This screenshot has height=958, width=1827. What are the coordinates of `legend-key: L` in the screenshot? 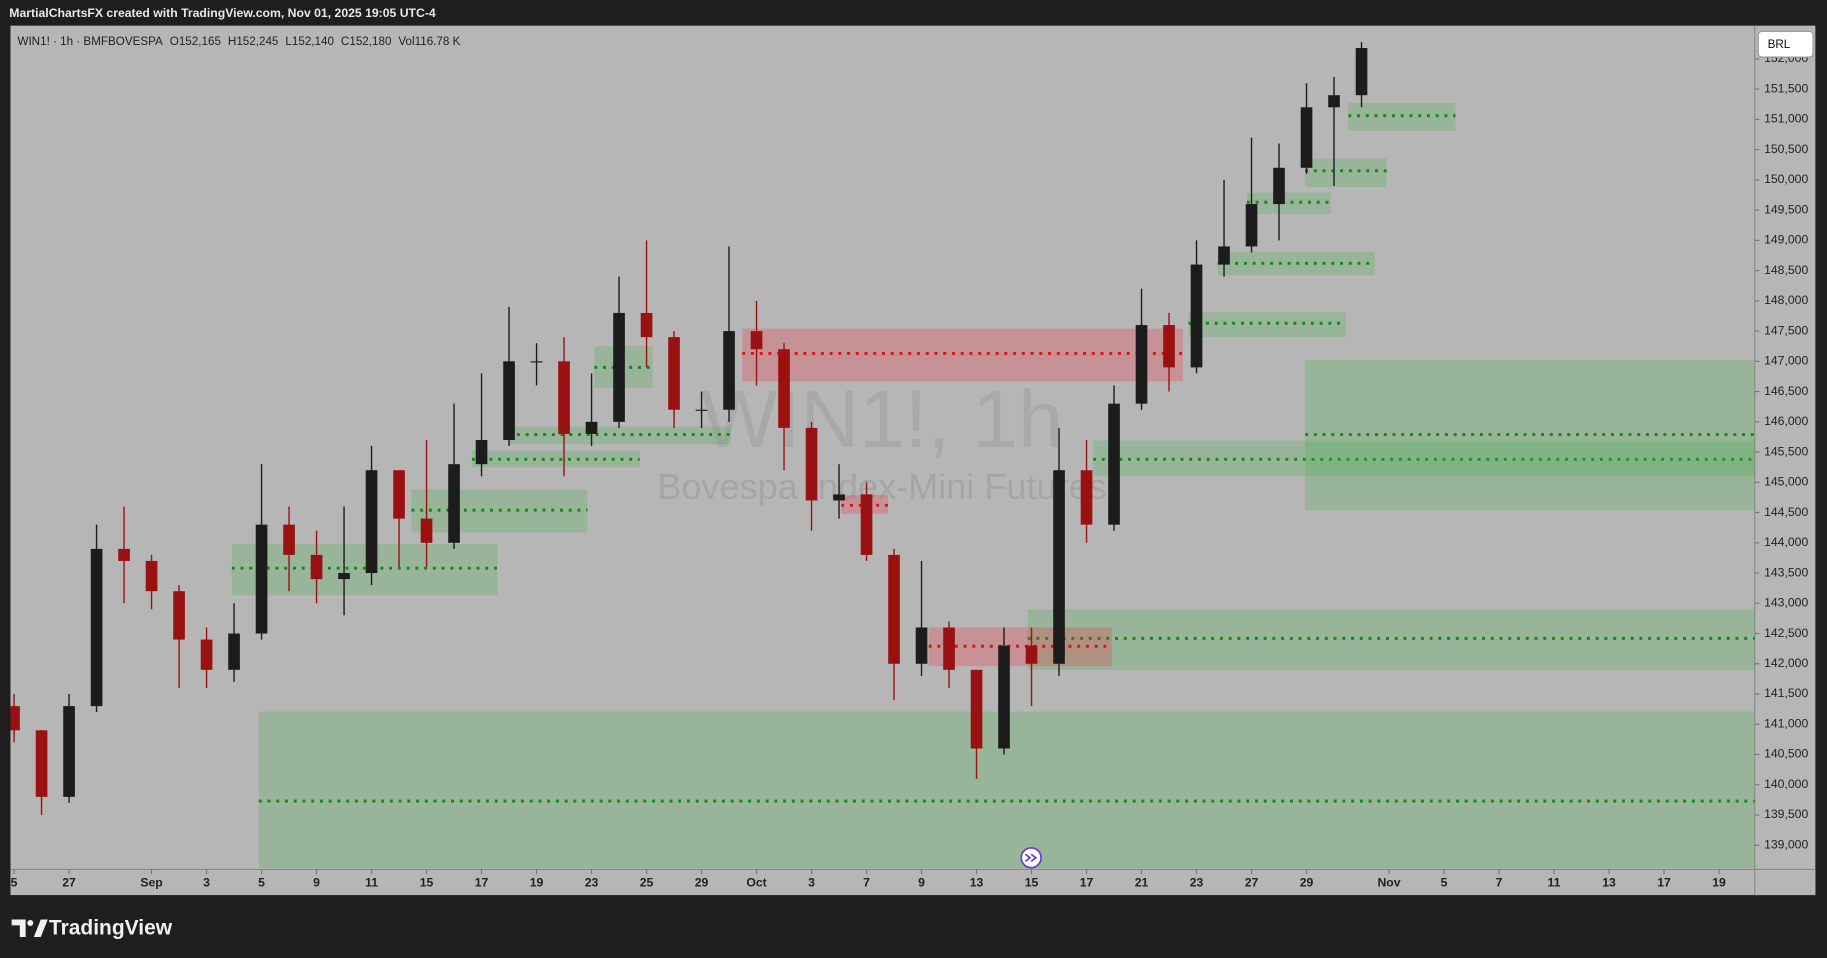 It's located at (288, 41).